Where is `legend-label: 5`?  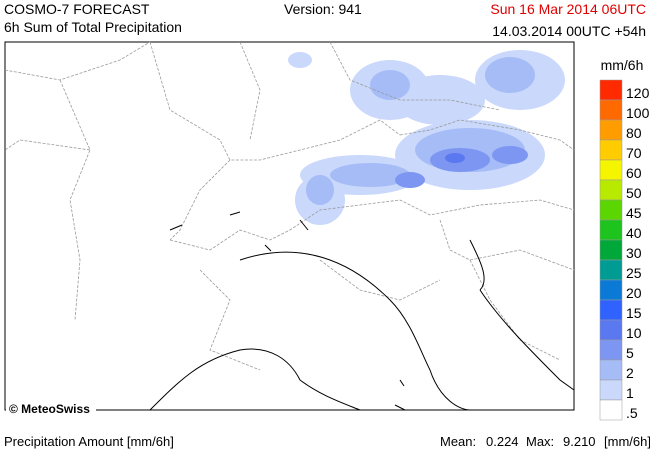
legend-label: 5 is located at coordinates (630, 353).